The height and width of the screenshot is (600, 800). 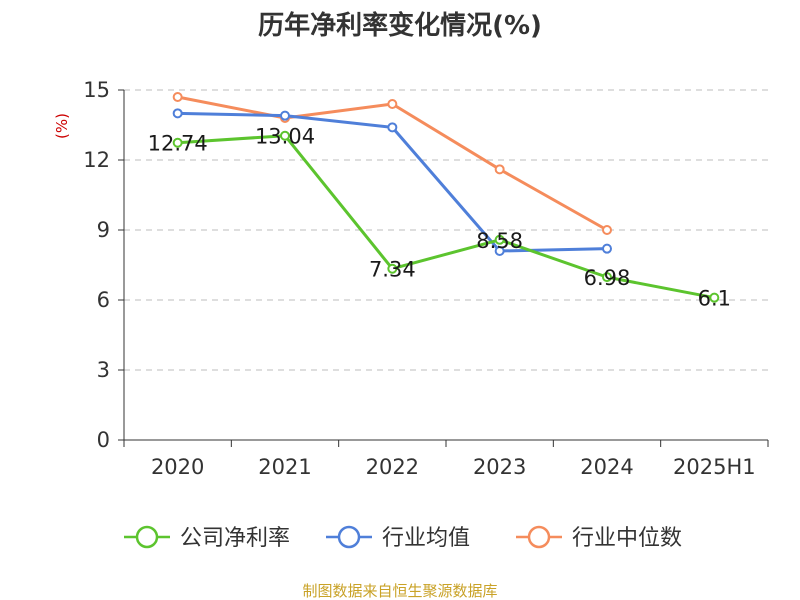 I want to click on y-tick-label: 6, so click(x=103, y=300).